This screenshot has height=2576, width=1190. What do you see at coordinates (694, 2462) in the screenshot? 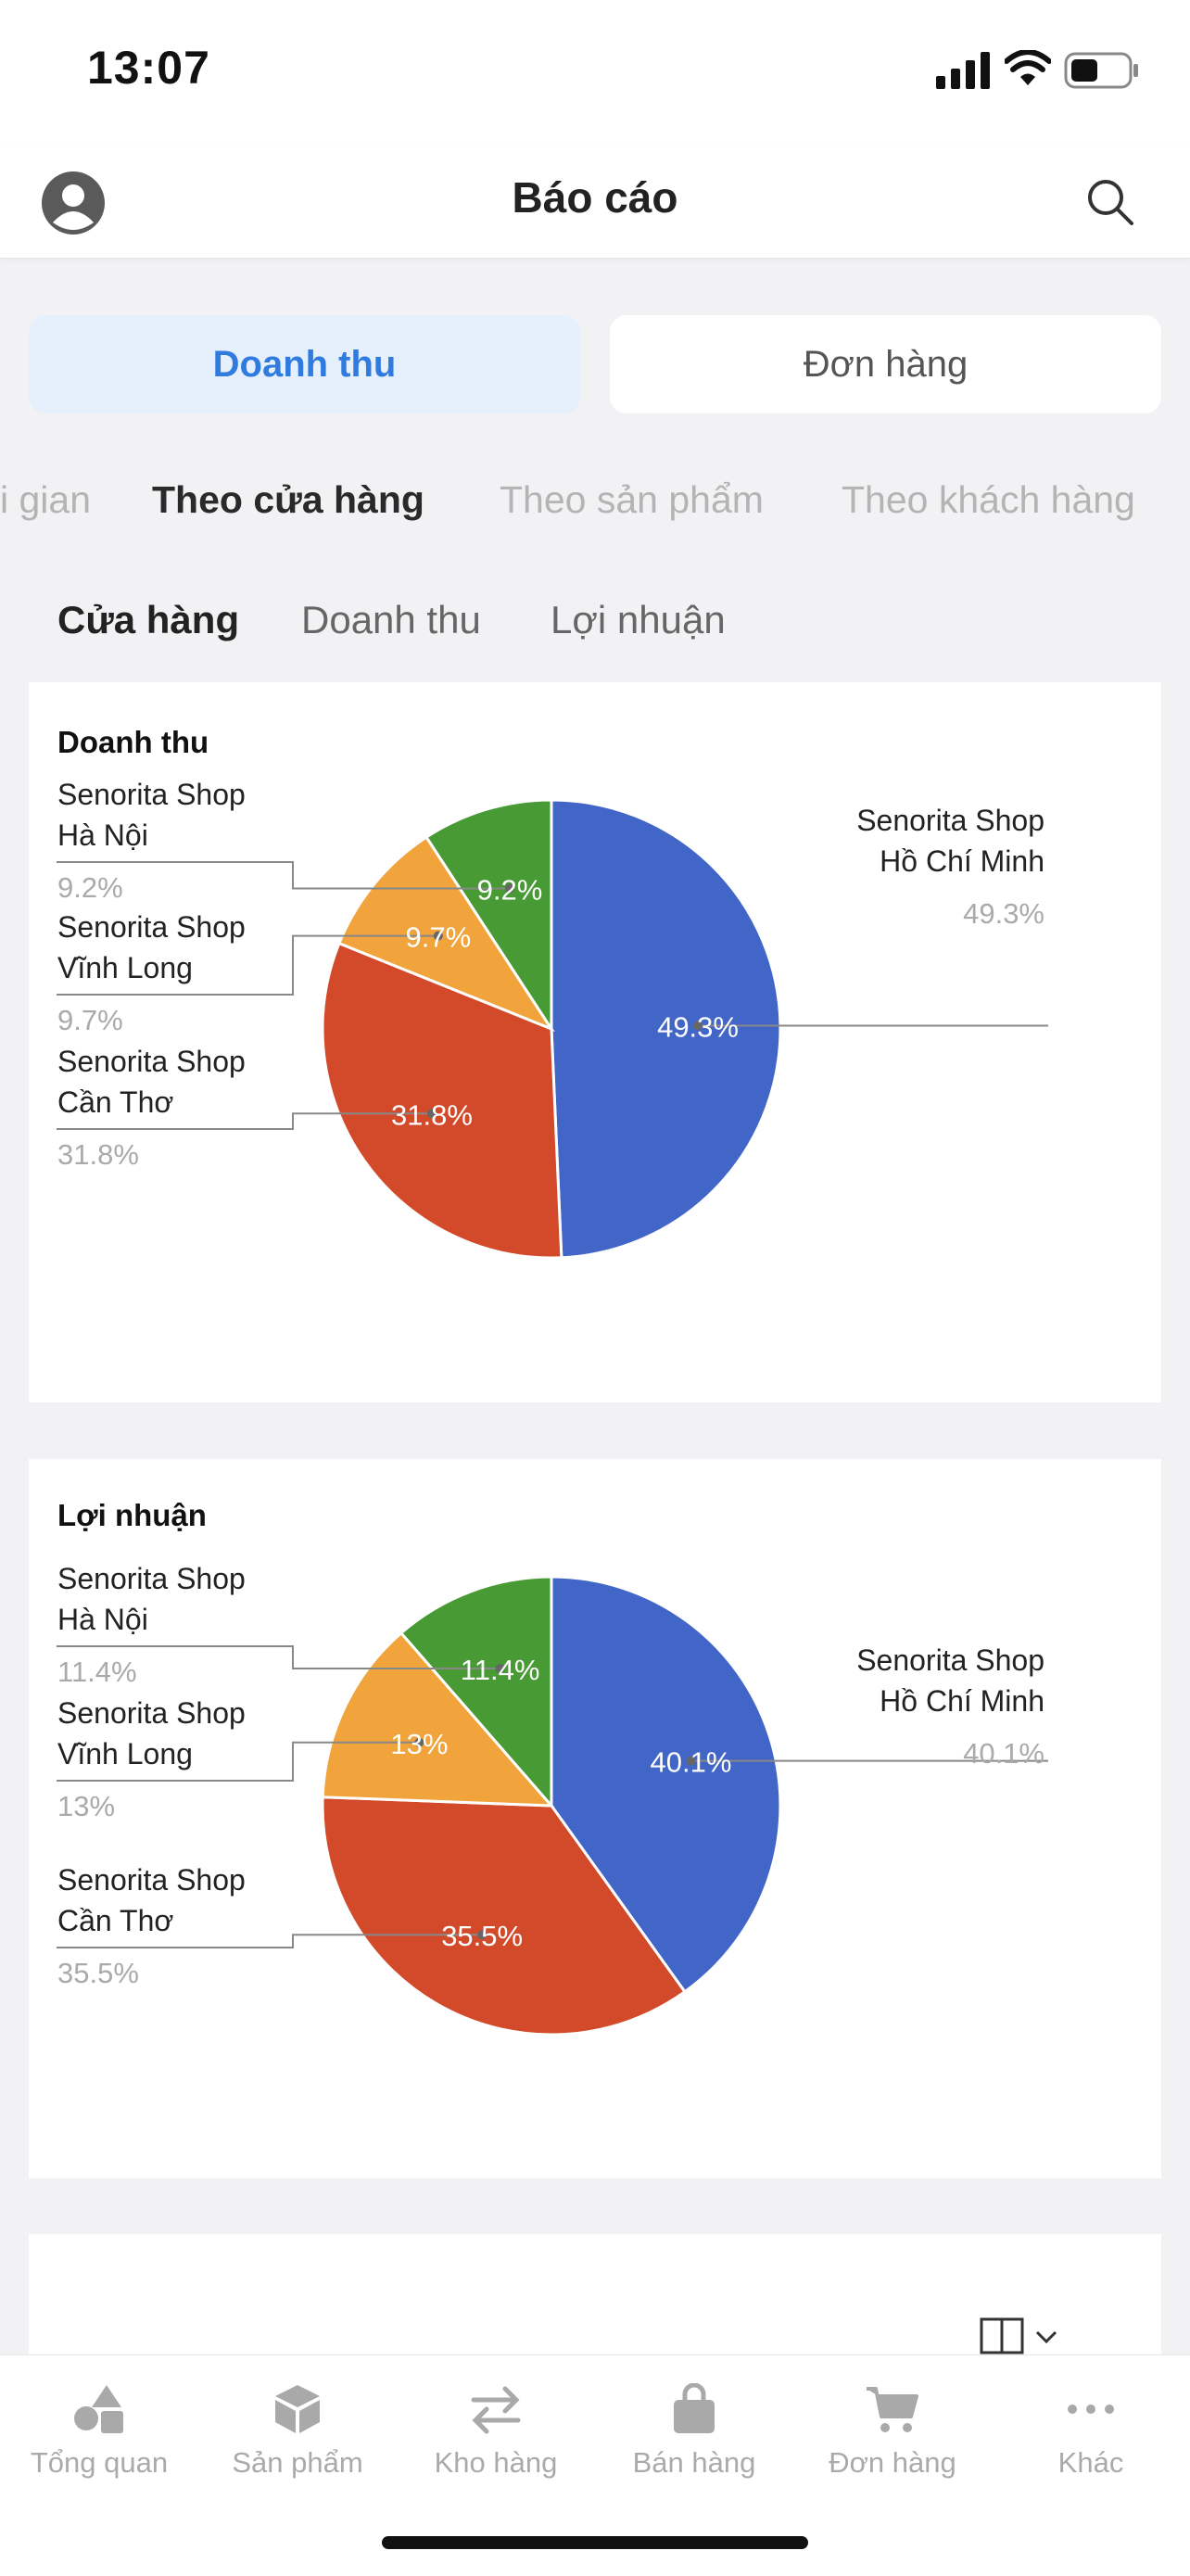
I see `nav-sales-label: Bán hàng` at bounding box center [694, 2462].